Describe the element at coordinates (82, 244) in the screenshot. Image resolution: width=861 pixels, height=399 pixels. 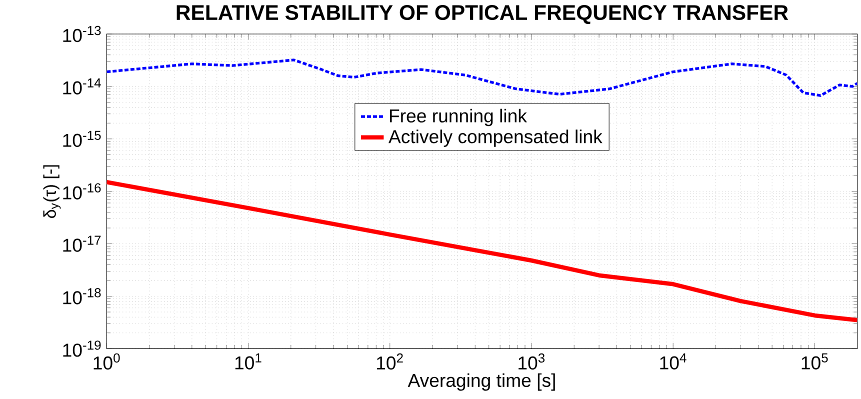
I see `y-tick-label: 10$^{-17}$` at that location.